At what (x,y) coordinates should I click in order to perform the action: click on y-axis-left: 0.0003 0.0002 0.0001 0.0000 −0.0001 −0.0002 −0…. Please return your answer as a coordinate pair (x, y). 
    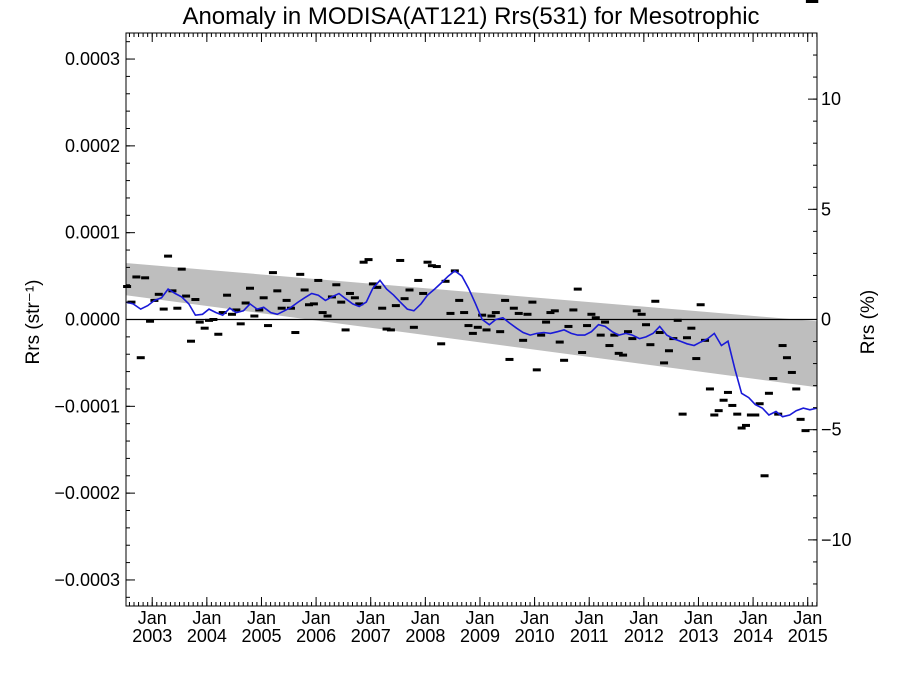
    Looking at the image, I should click on (94, 319).